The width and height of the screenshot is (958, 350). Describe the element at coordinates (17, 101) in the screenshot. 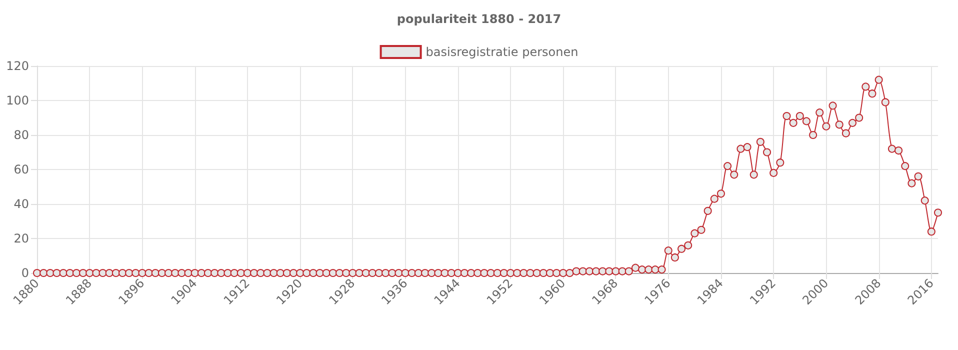

I see `y-tick-label: 100` at that location.